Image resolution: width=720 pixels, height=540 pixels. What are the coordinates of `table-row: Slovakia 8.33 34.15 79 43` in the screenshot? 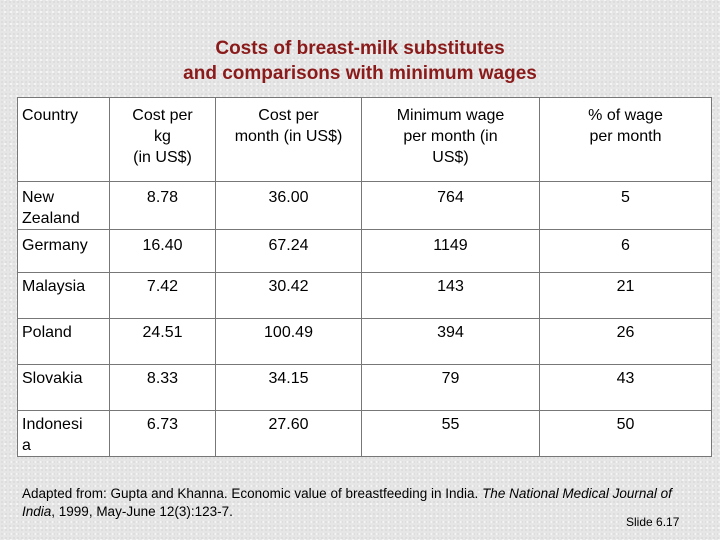 It's located at (364, 387).